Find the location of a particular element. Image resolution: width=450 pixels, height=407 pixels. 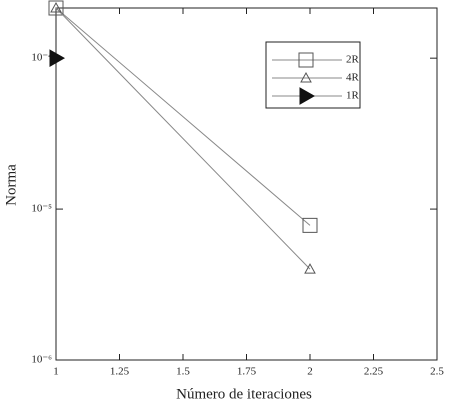

legend-label: 2R is located at coordinates (353, 60).